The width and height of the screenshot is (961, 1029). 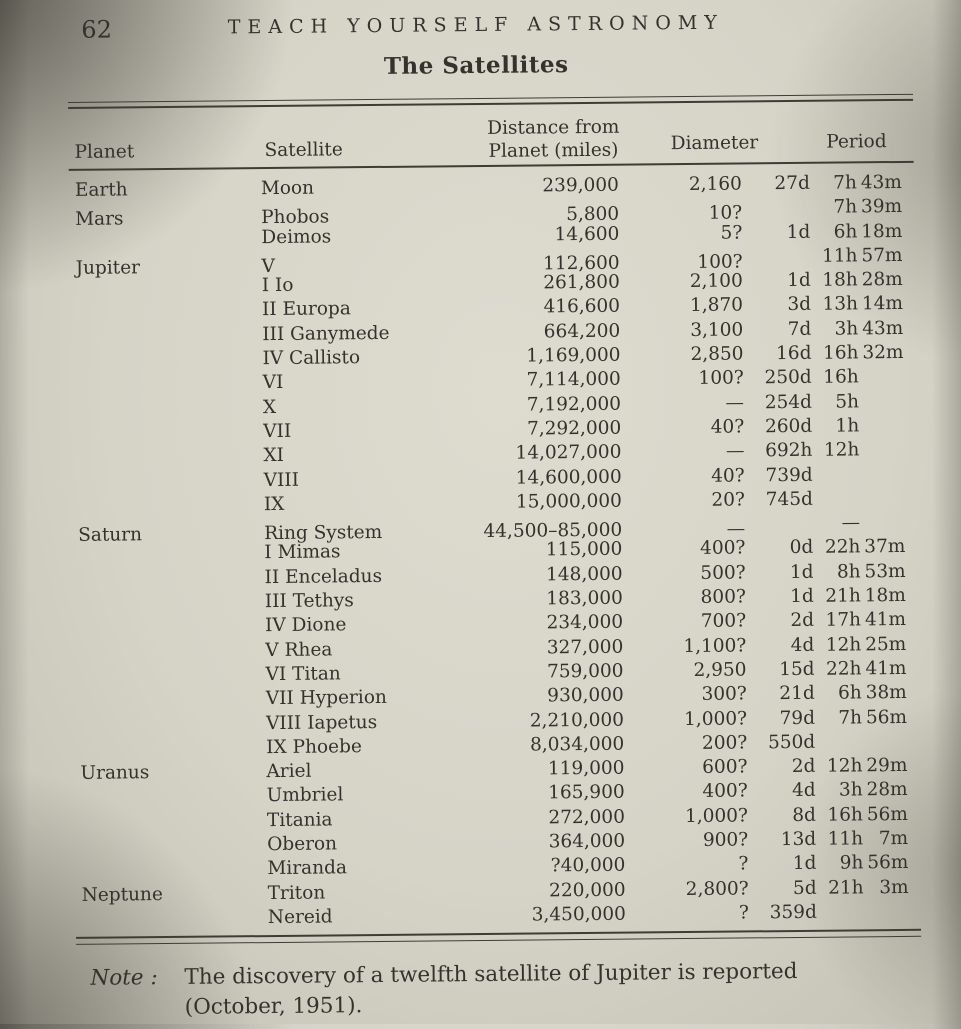 I want to click on period-cell: 260d 1h, so click(x=831, y=426).